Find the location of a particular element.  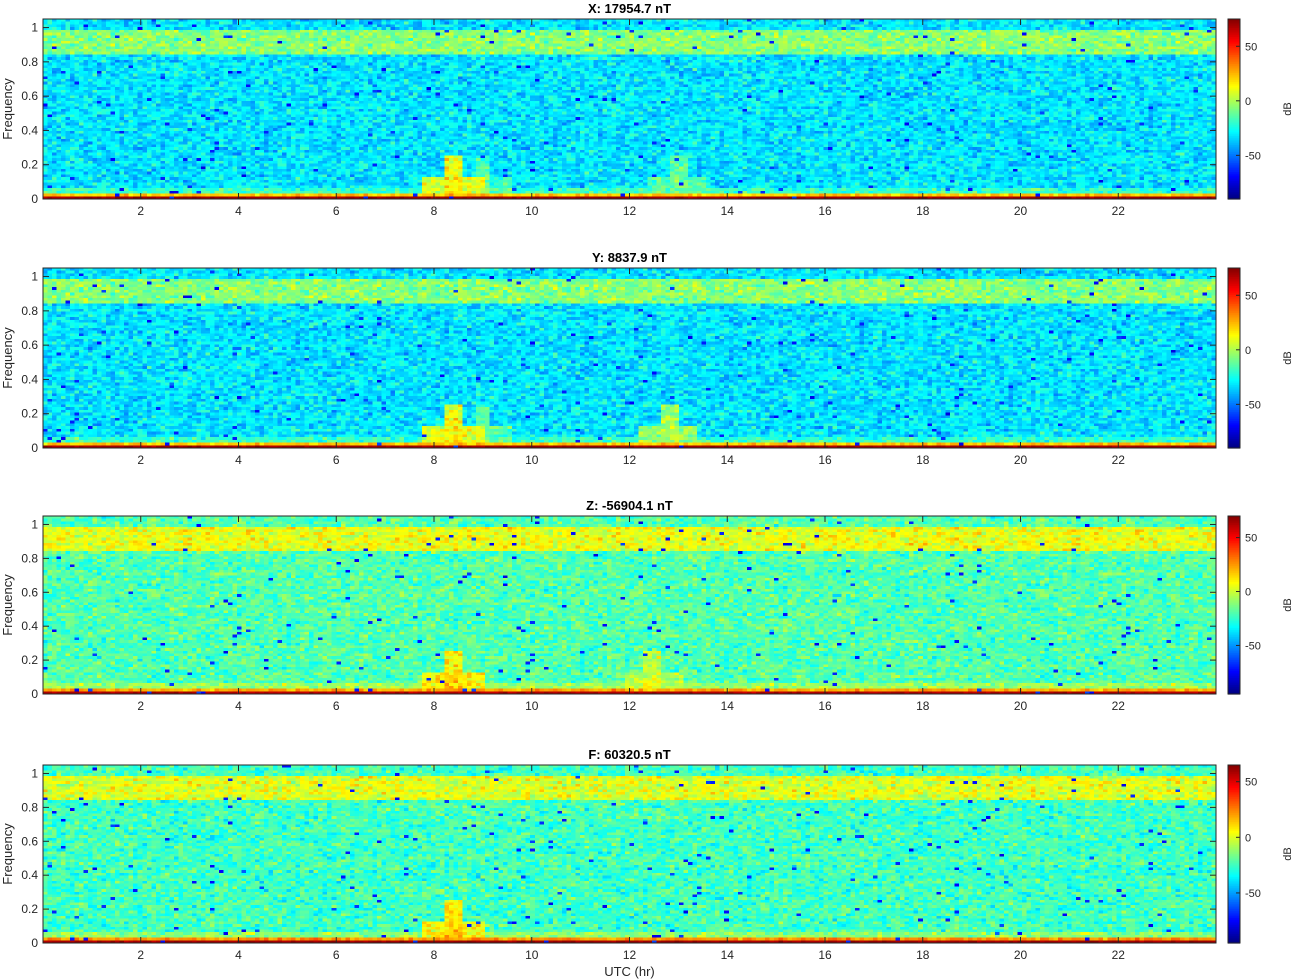

x-tick-label: 2 is located at coordinates (140, 211).